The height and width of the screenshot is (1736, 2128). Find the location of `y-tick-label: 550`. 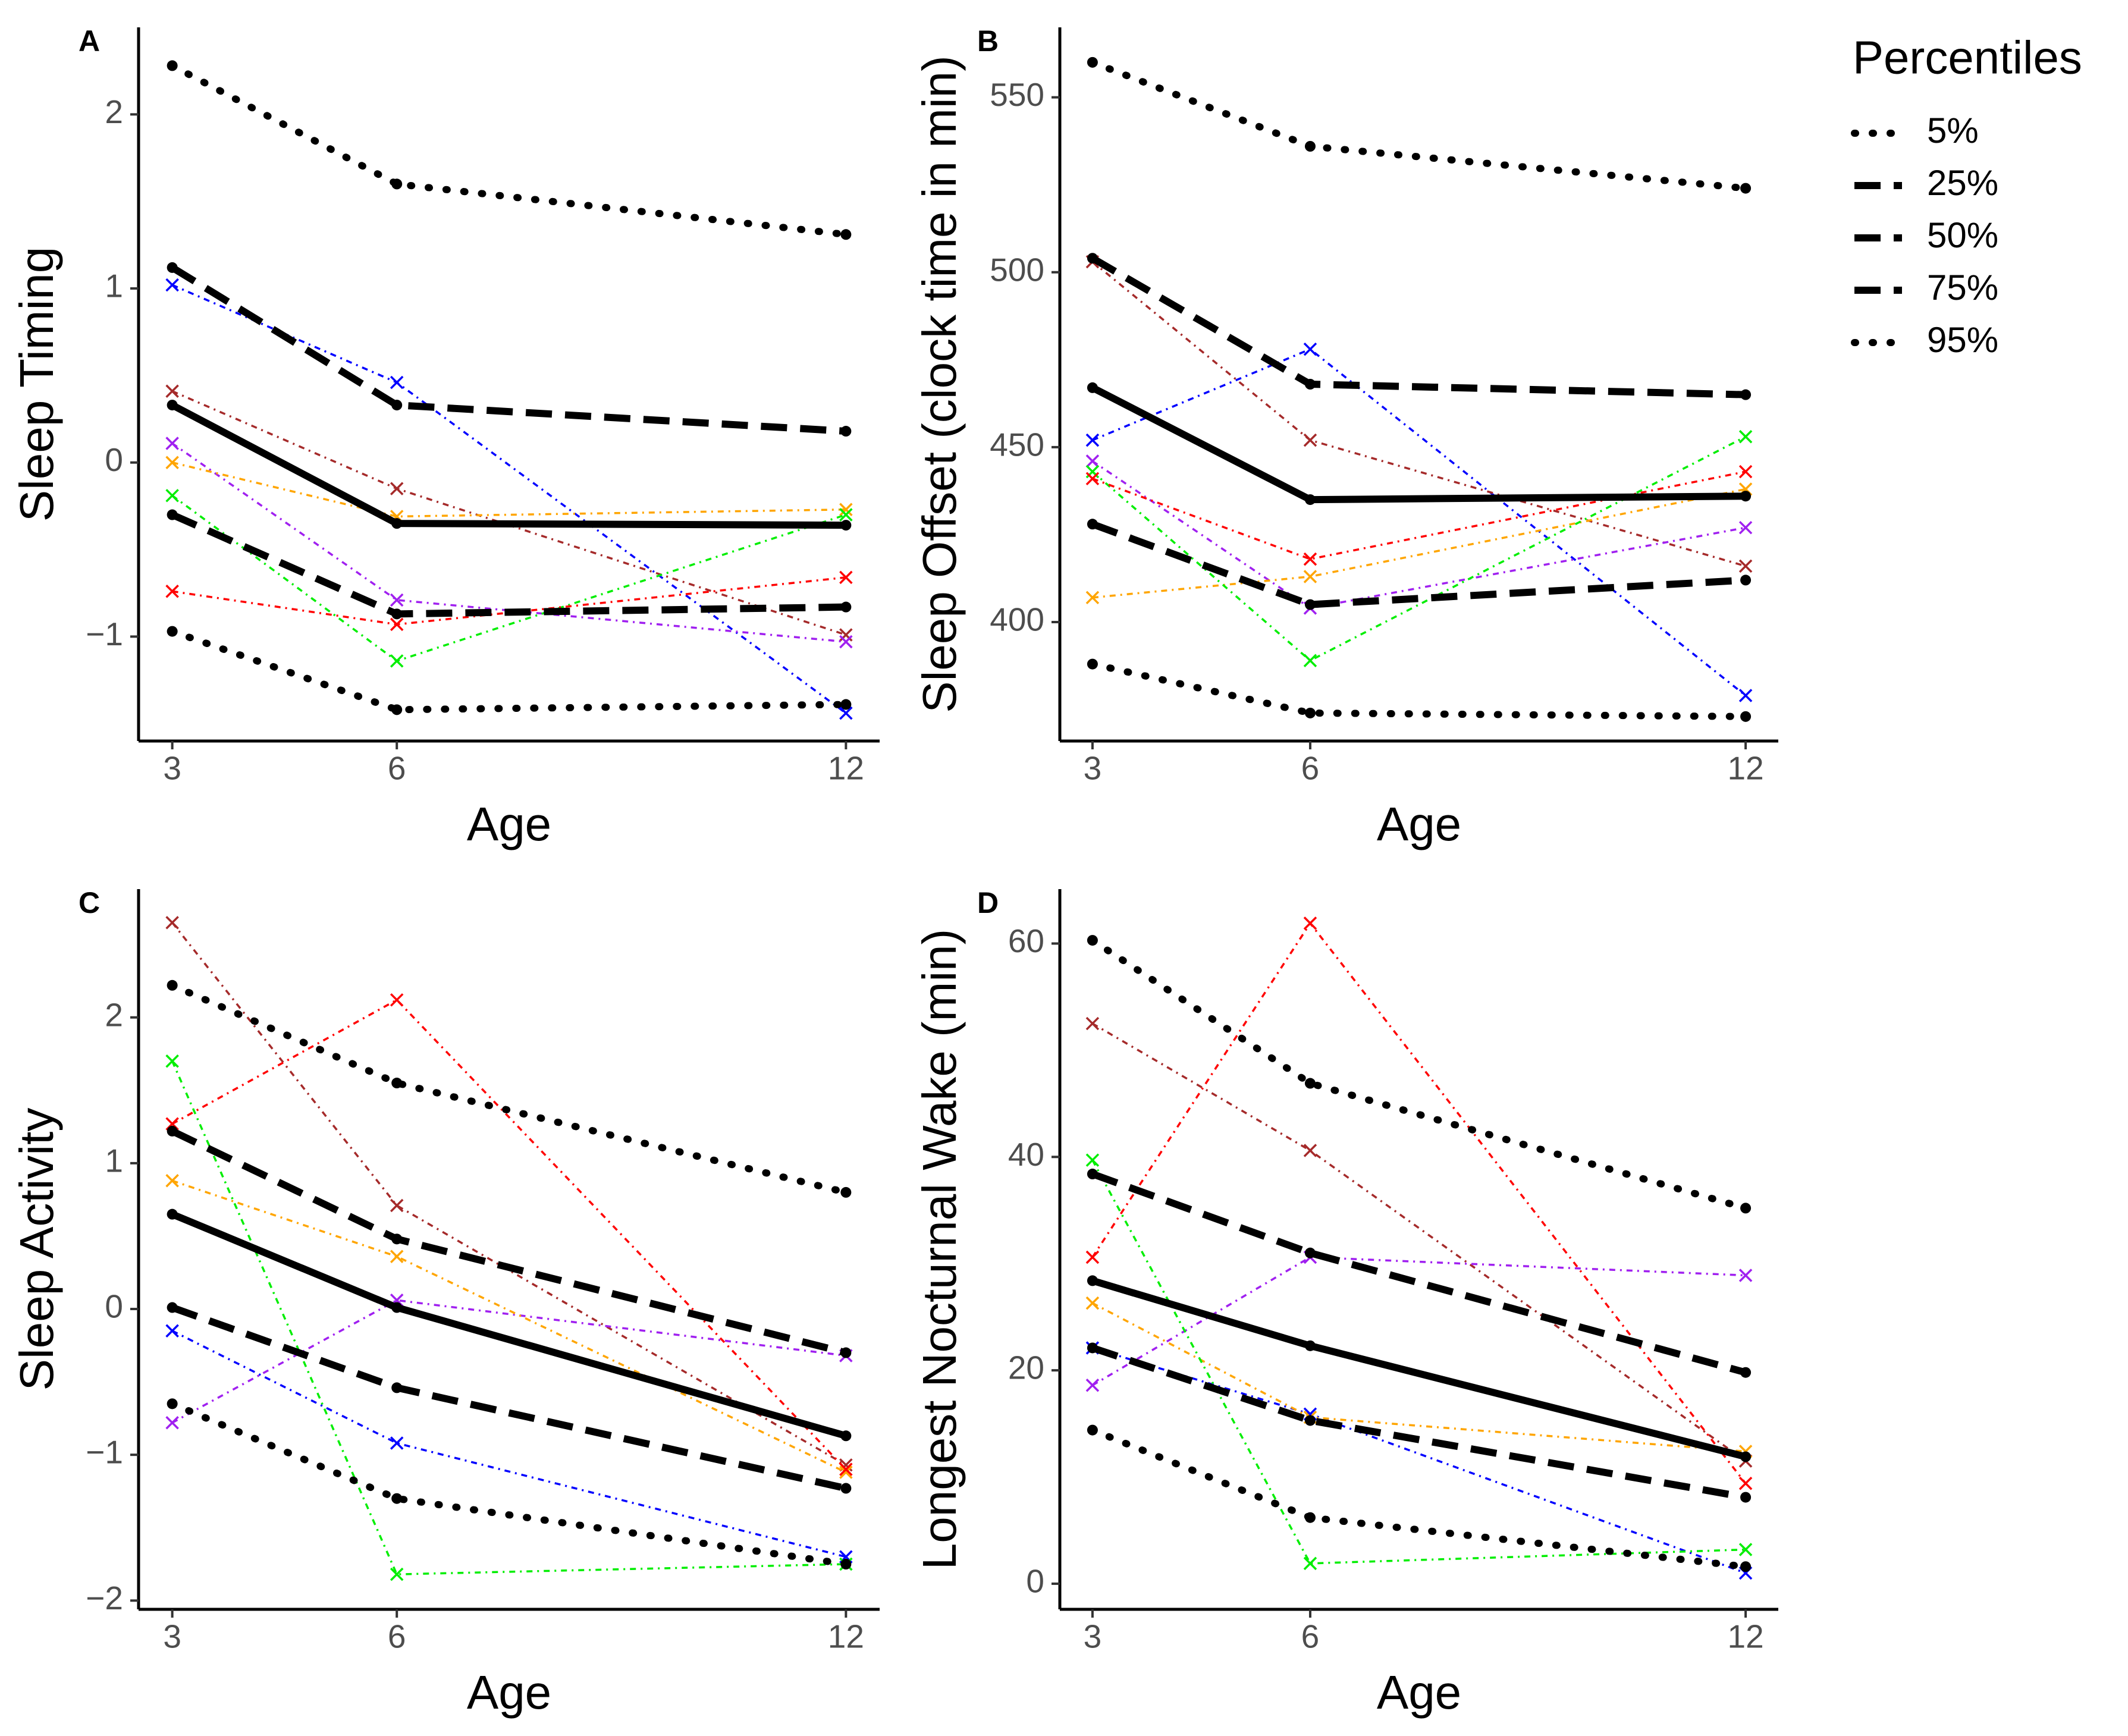

y-tick-label: 550 is located at coordinates (1017, 94).